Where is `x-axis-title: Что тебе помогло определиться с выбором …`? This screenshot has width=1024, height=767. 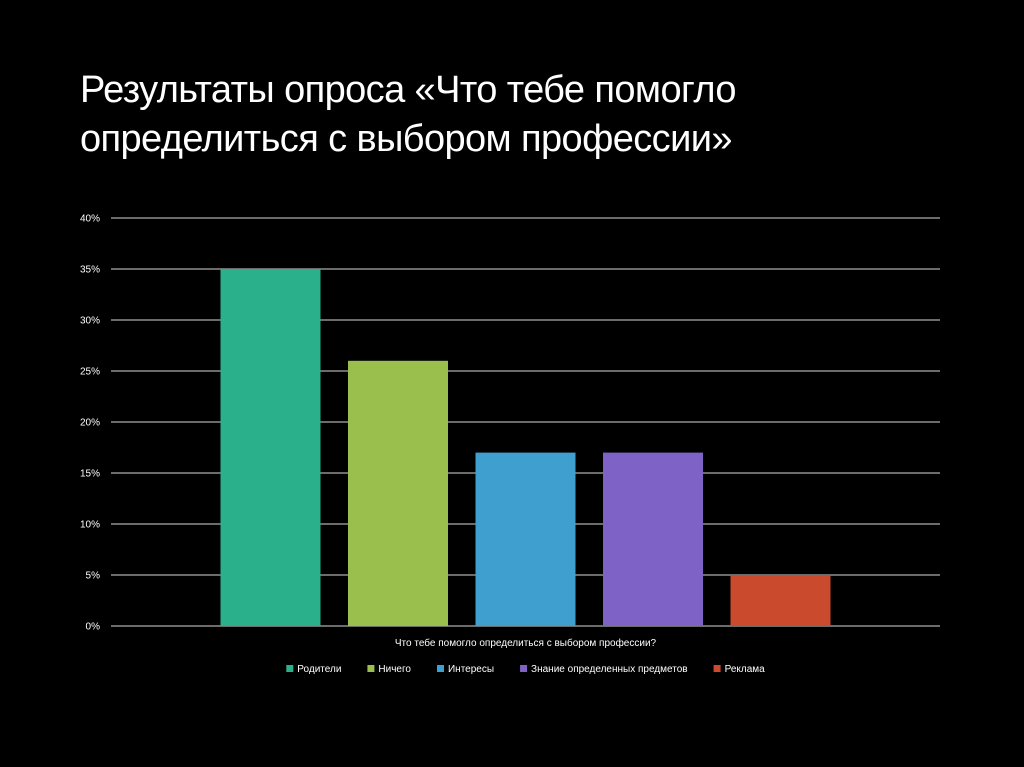 x-axis-title: Что тебе помогло определиться с выбором … is located at coordinates (526, 643).